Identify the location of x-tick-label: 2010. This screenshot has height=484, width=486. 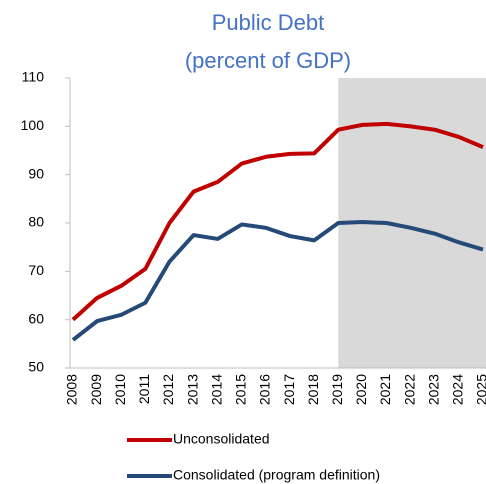
(120, 389).